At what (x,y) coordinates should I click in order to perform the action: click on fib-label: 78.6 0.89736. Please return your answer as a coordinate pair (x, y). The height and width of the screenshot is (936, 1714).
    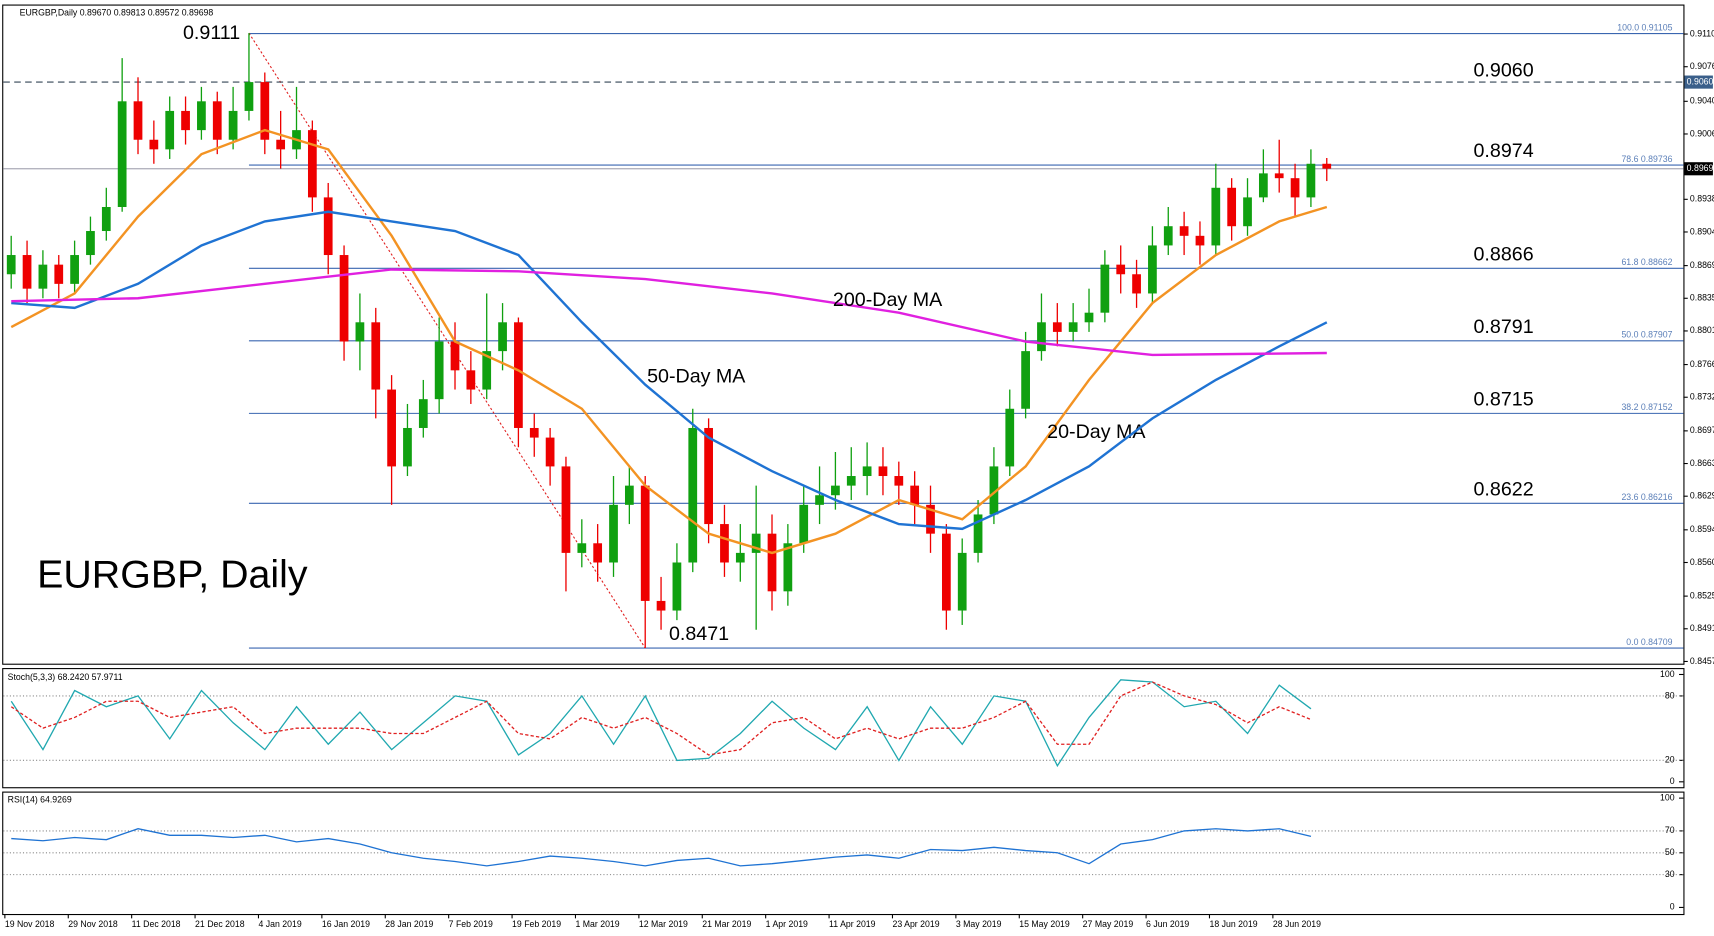
    Looking at the image, I should click on (1646, 159).